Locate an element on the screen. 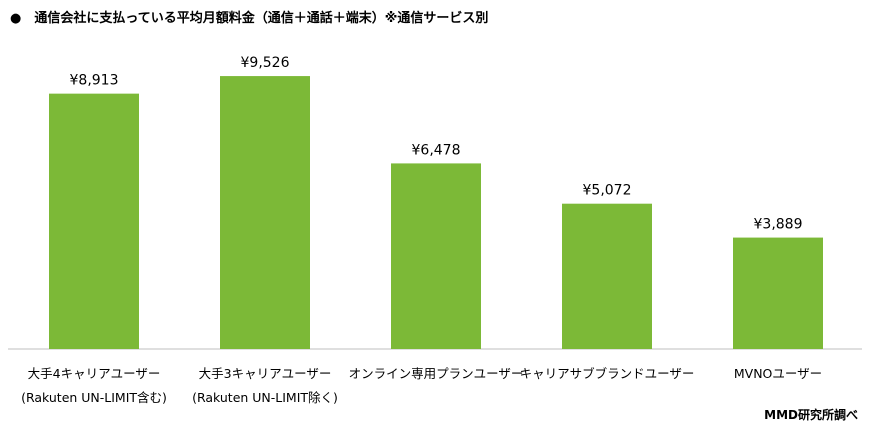 This screenshot has height=432, width=870. chart-title: ● 通信会社に支払っている平均月額料金（通信＋通話＋端末）※通信サービス別 is located at coordinates (249, 18).